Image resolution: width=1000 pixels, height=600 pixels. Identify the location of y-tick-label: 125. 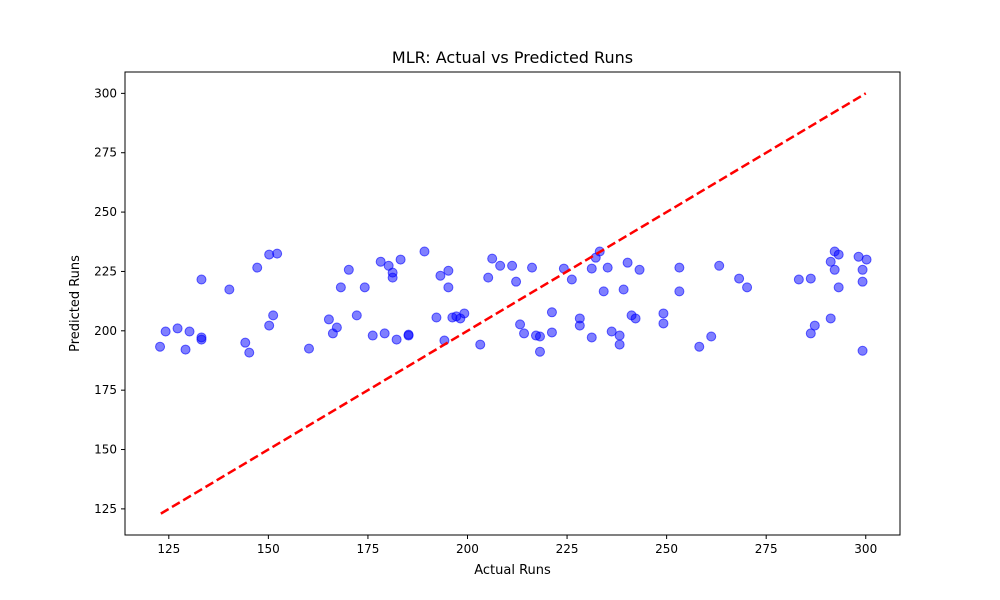
(105, 509).